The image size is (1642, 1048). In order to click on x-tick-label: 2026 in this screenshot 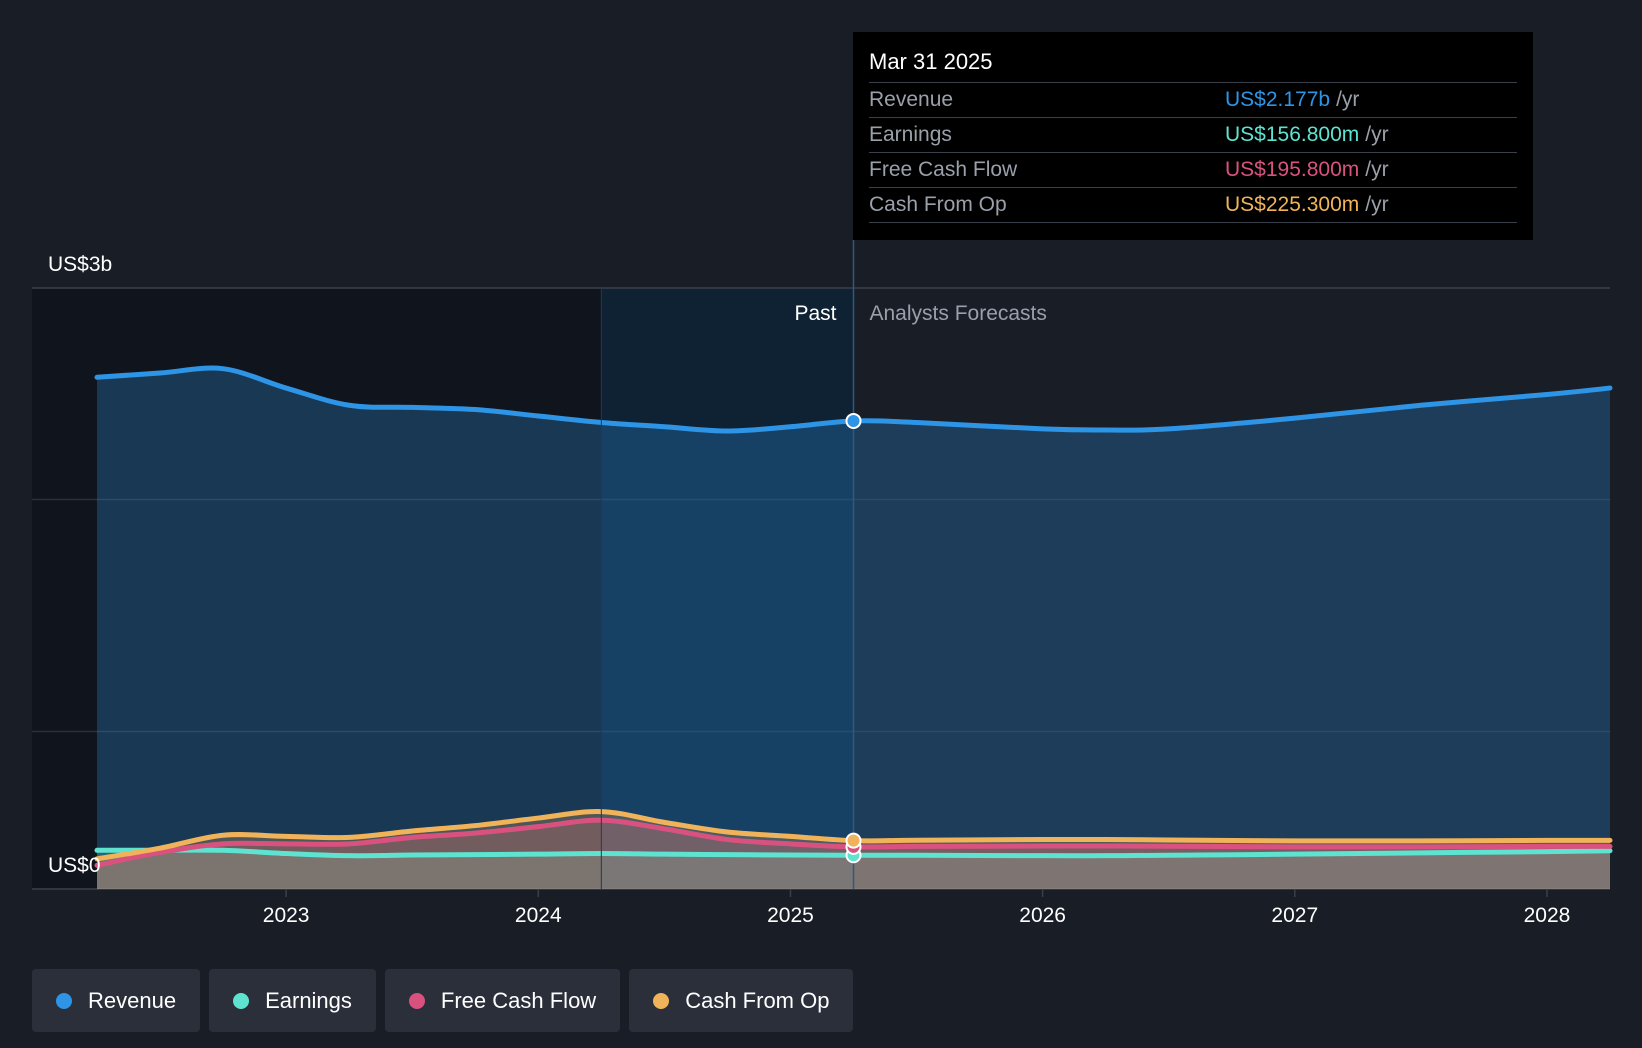, I will do `click(1042, 915)`.